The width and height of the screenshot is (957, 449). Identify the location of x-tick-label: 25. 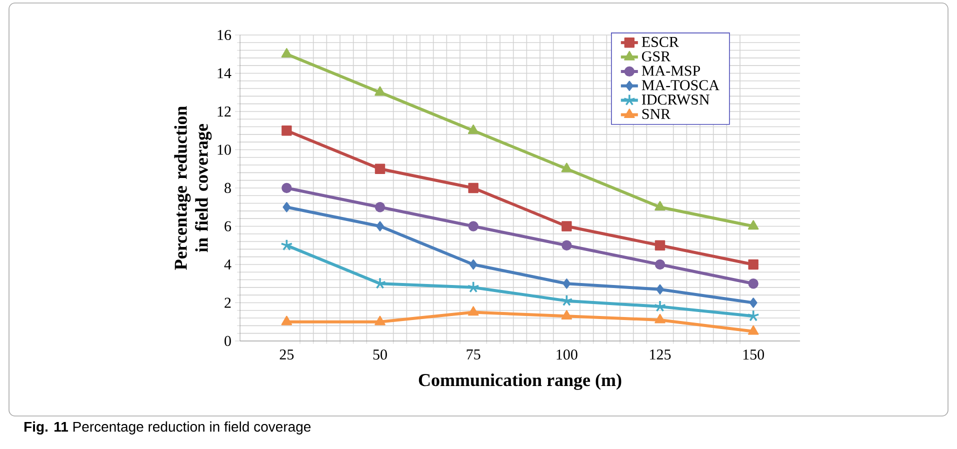
(287, 355).